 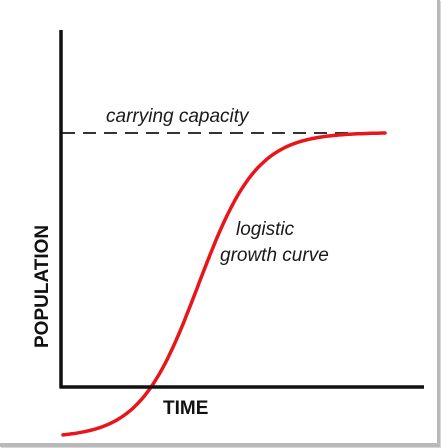 I want to click on carrying-capacity-label: carrying capacity, so click(x=178, y=116).